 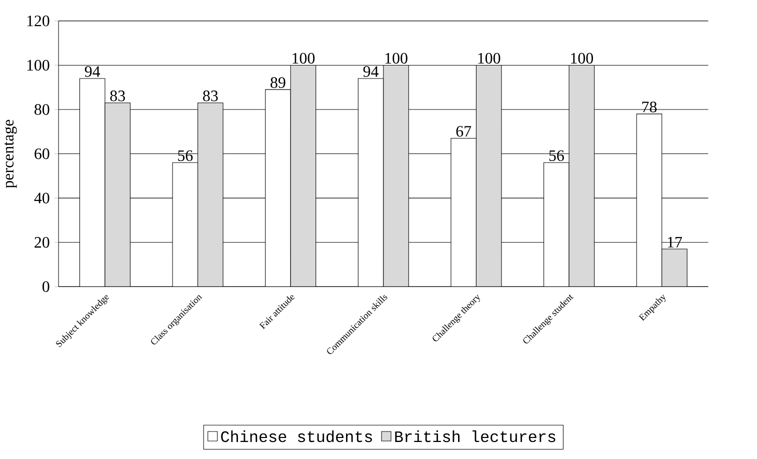 I want to click on y-tick-label: 60, so click(x=42, y=153).